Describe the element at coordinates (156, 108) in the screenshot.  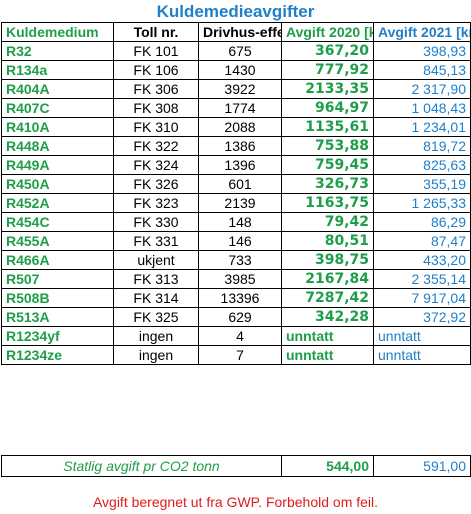
I see `toll-cell: FK 308` at that location.